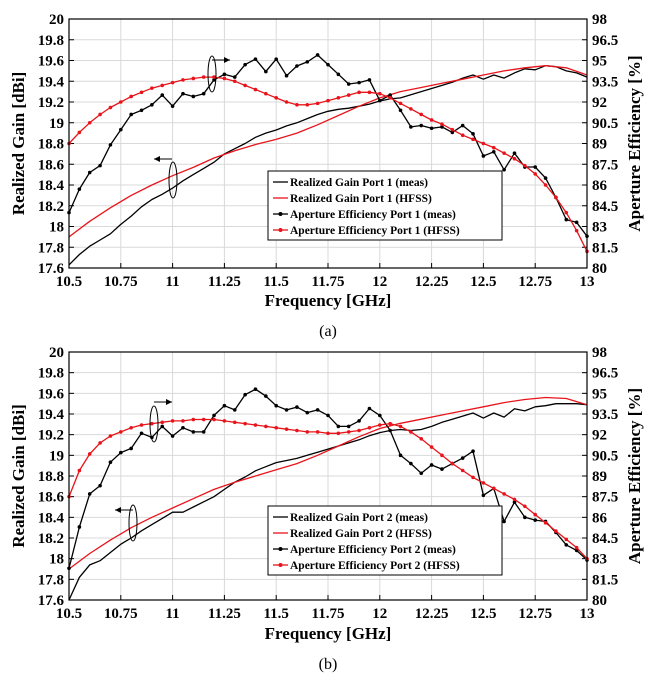 Image resolution: width=653 pixels, height=678 pixels. Describe the element at coordinates (118, 510) in the screenshot. I see `left-arrow-head` at that location.